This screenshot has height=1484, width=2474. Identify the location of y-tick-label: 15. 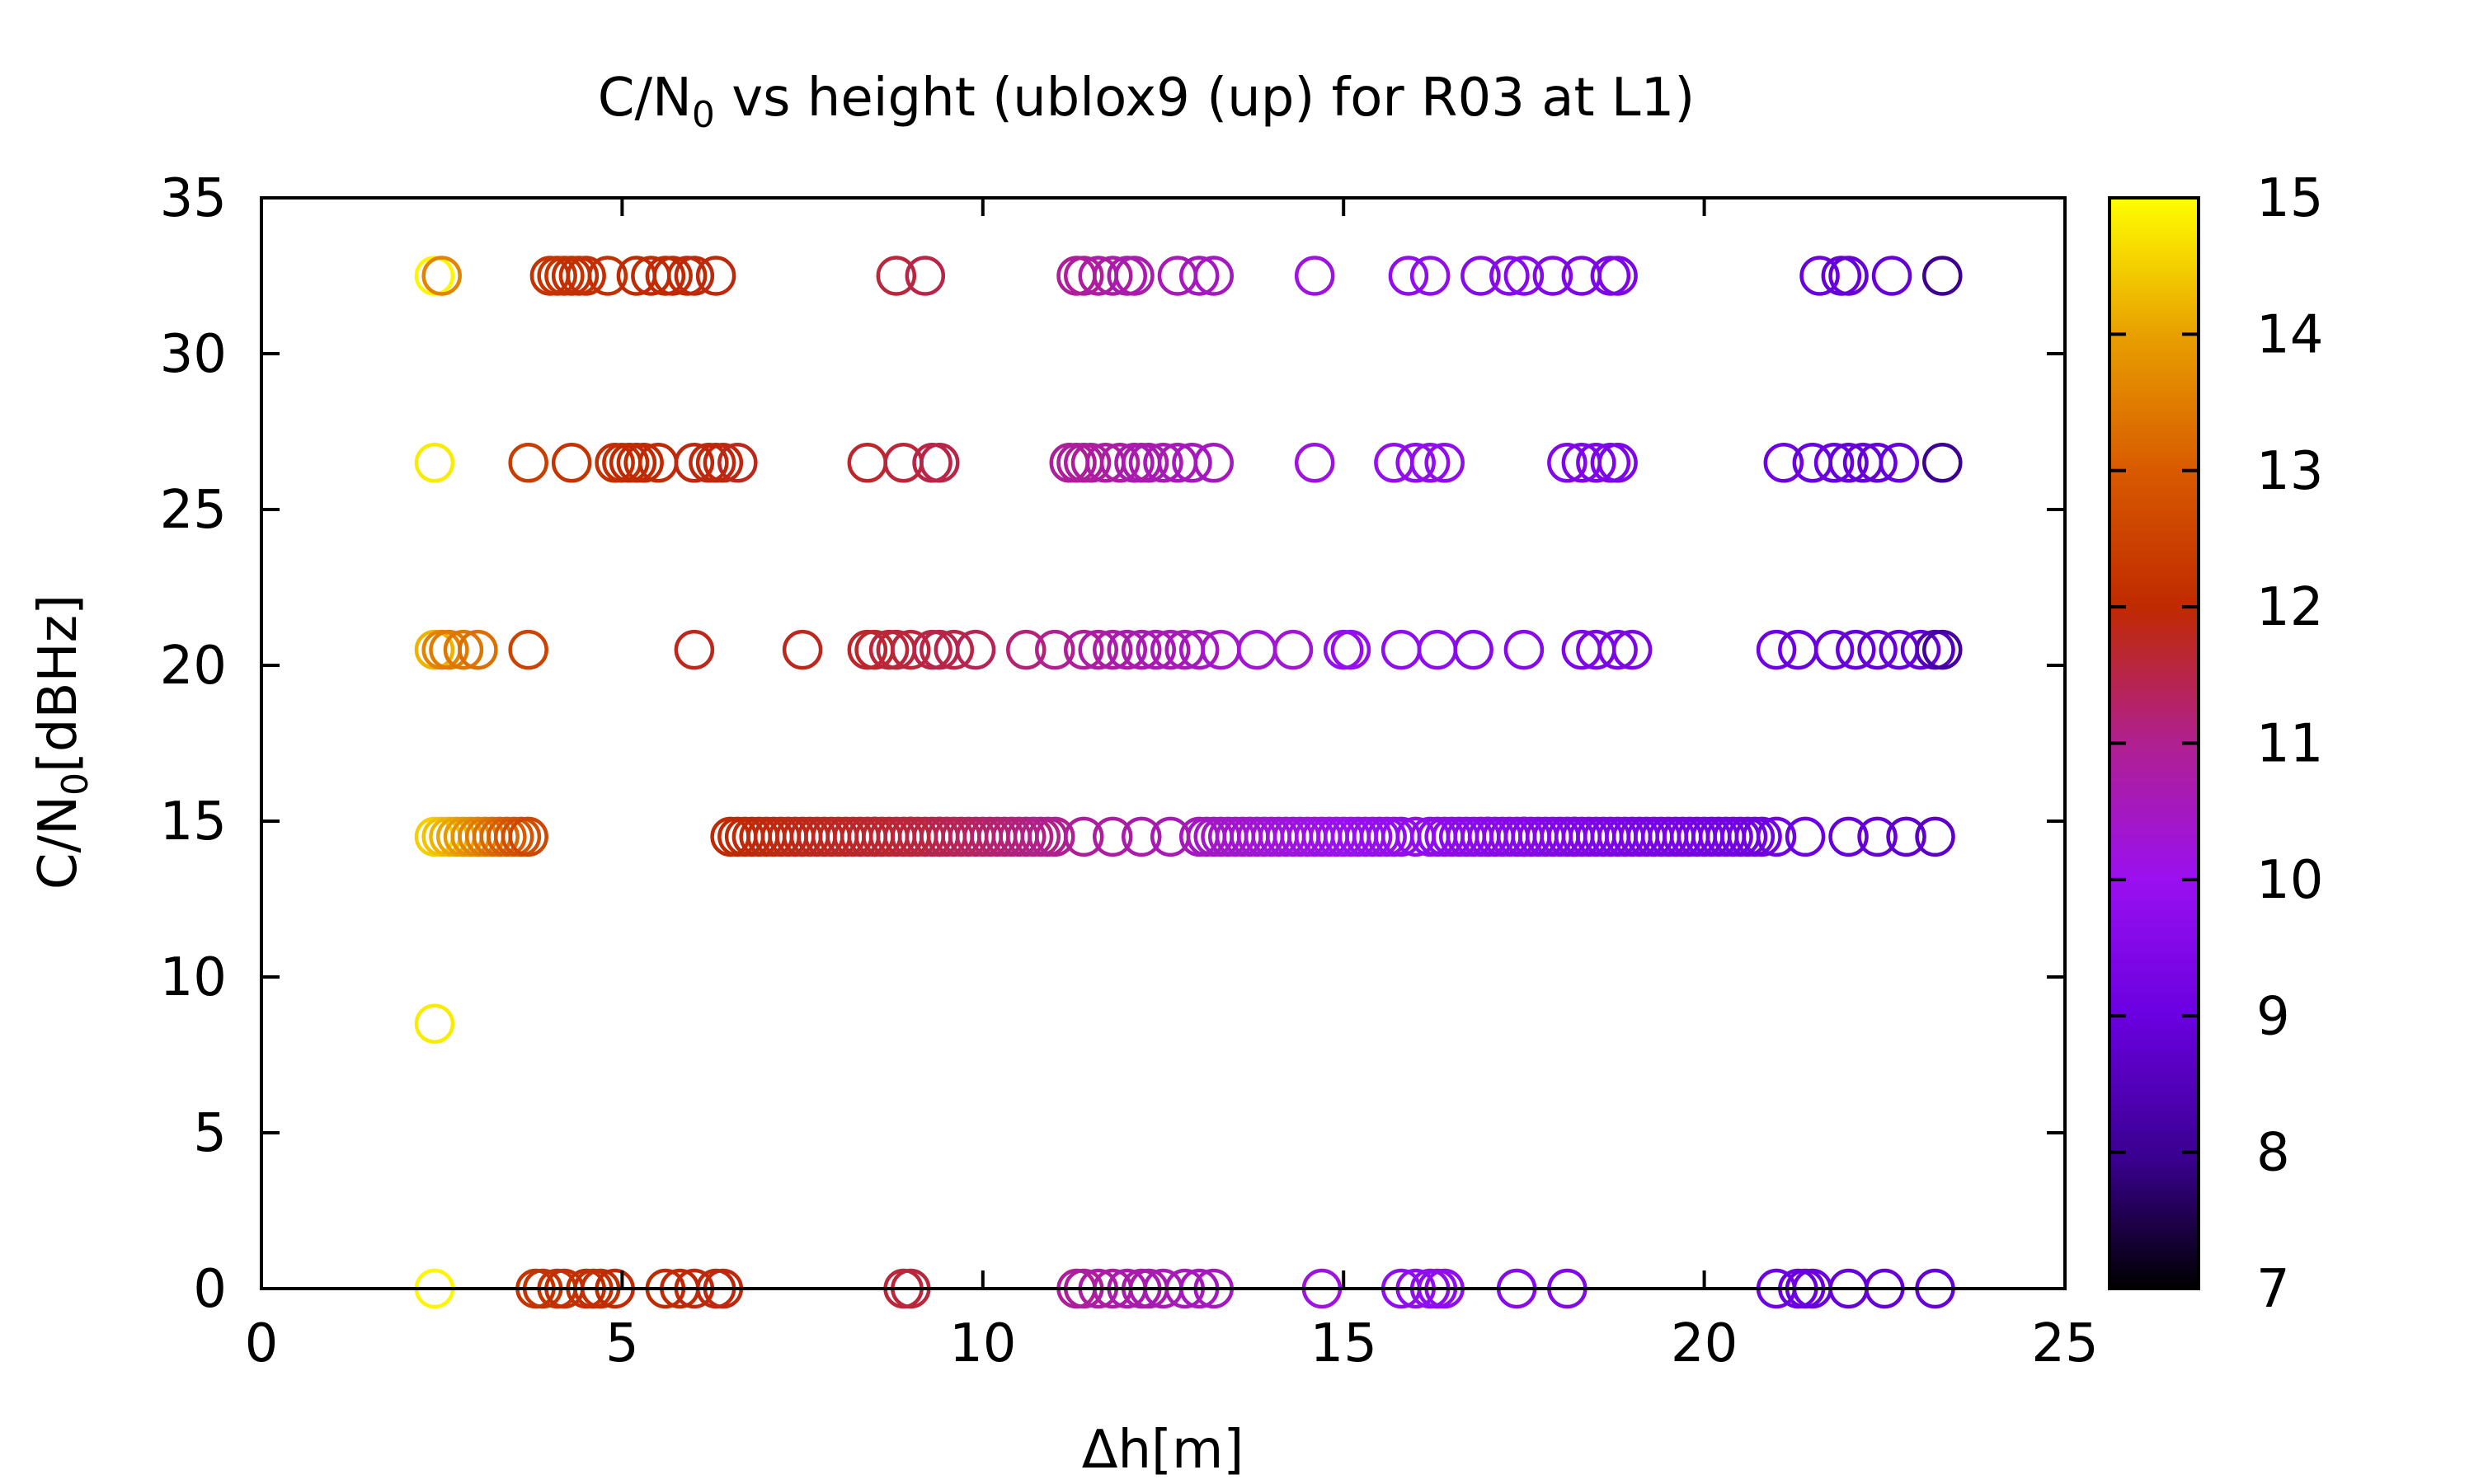
(193, 821).